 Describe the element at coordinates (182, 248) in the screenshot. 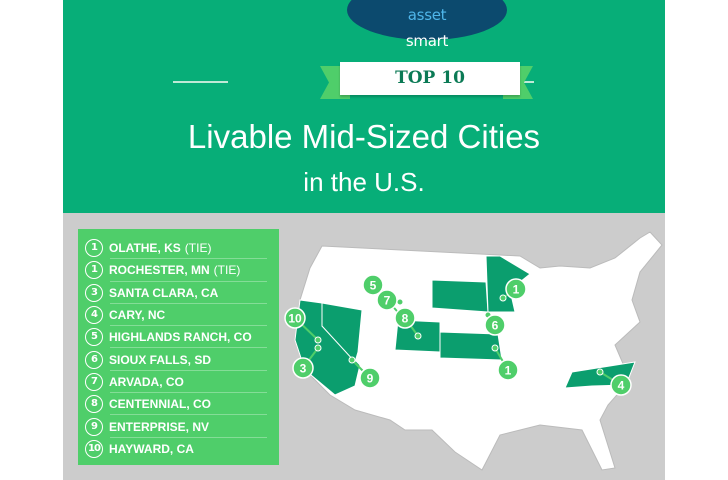

I see `list-item: 1 OLATHE, KS (TIE)` at that location.